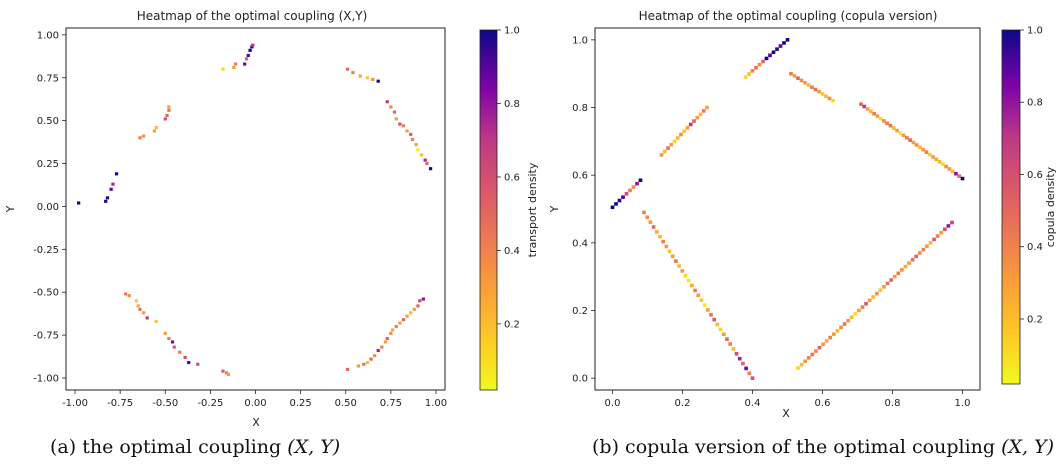 The image size is (1060, 469). What do you see at coordinates (63, 447) in the screenshot?
I see `caption-a-label: (a)` at bounding box center [63, 447].